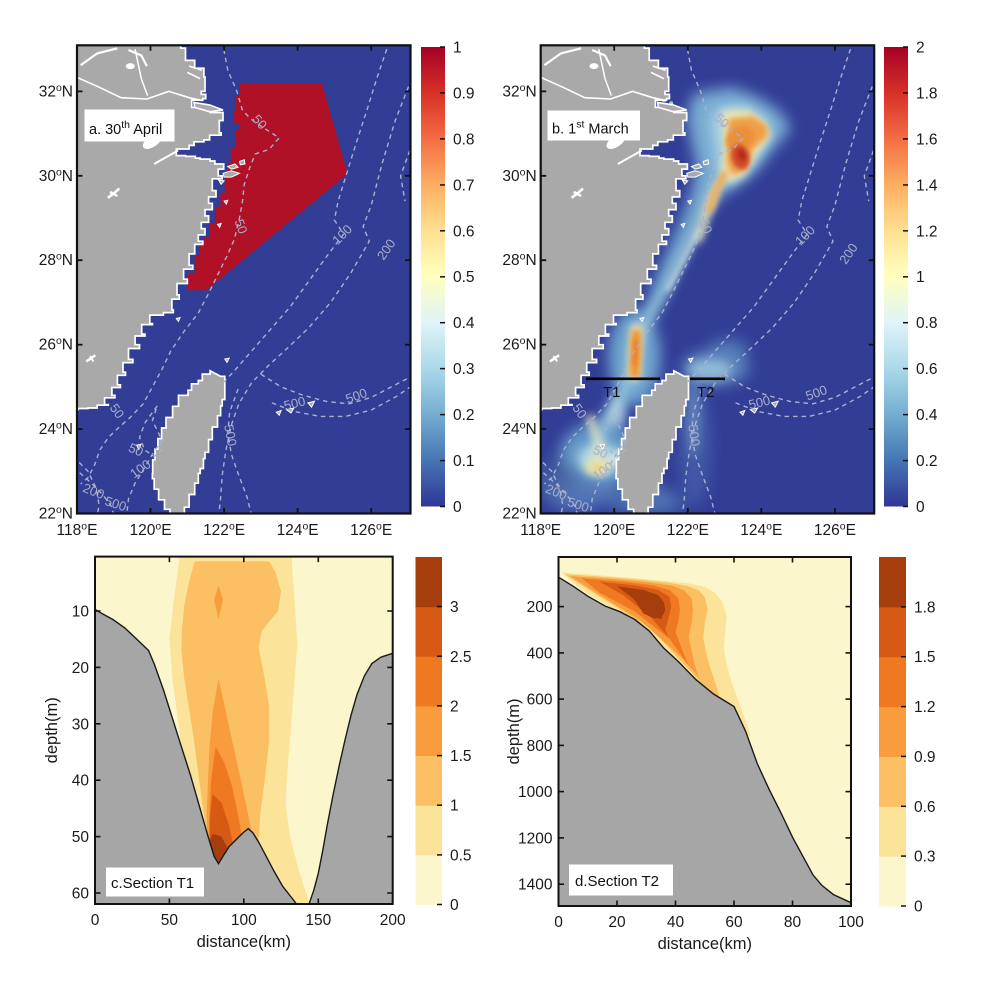  What do you see at coordinates (464, 185) in the screenshot?
I see `svg-text: 0.7` at bounding box center [464, 185].